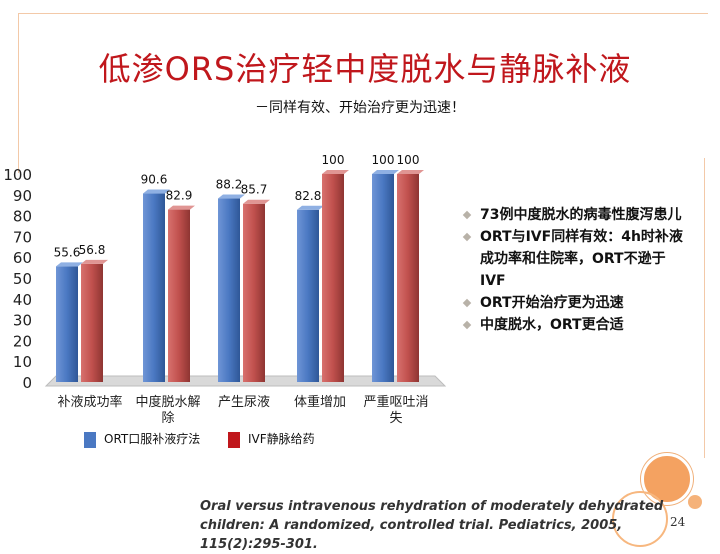  What do you see at coordinates (587, 303) in the screenshot?
I see `bullet-item: ORT开始治疗更为迅速` at bounding box center [587, 303].